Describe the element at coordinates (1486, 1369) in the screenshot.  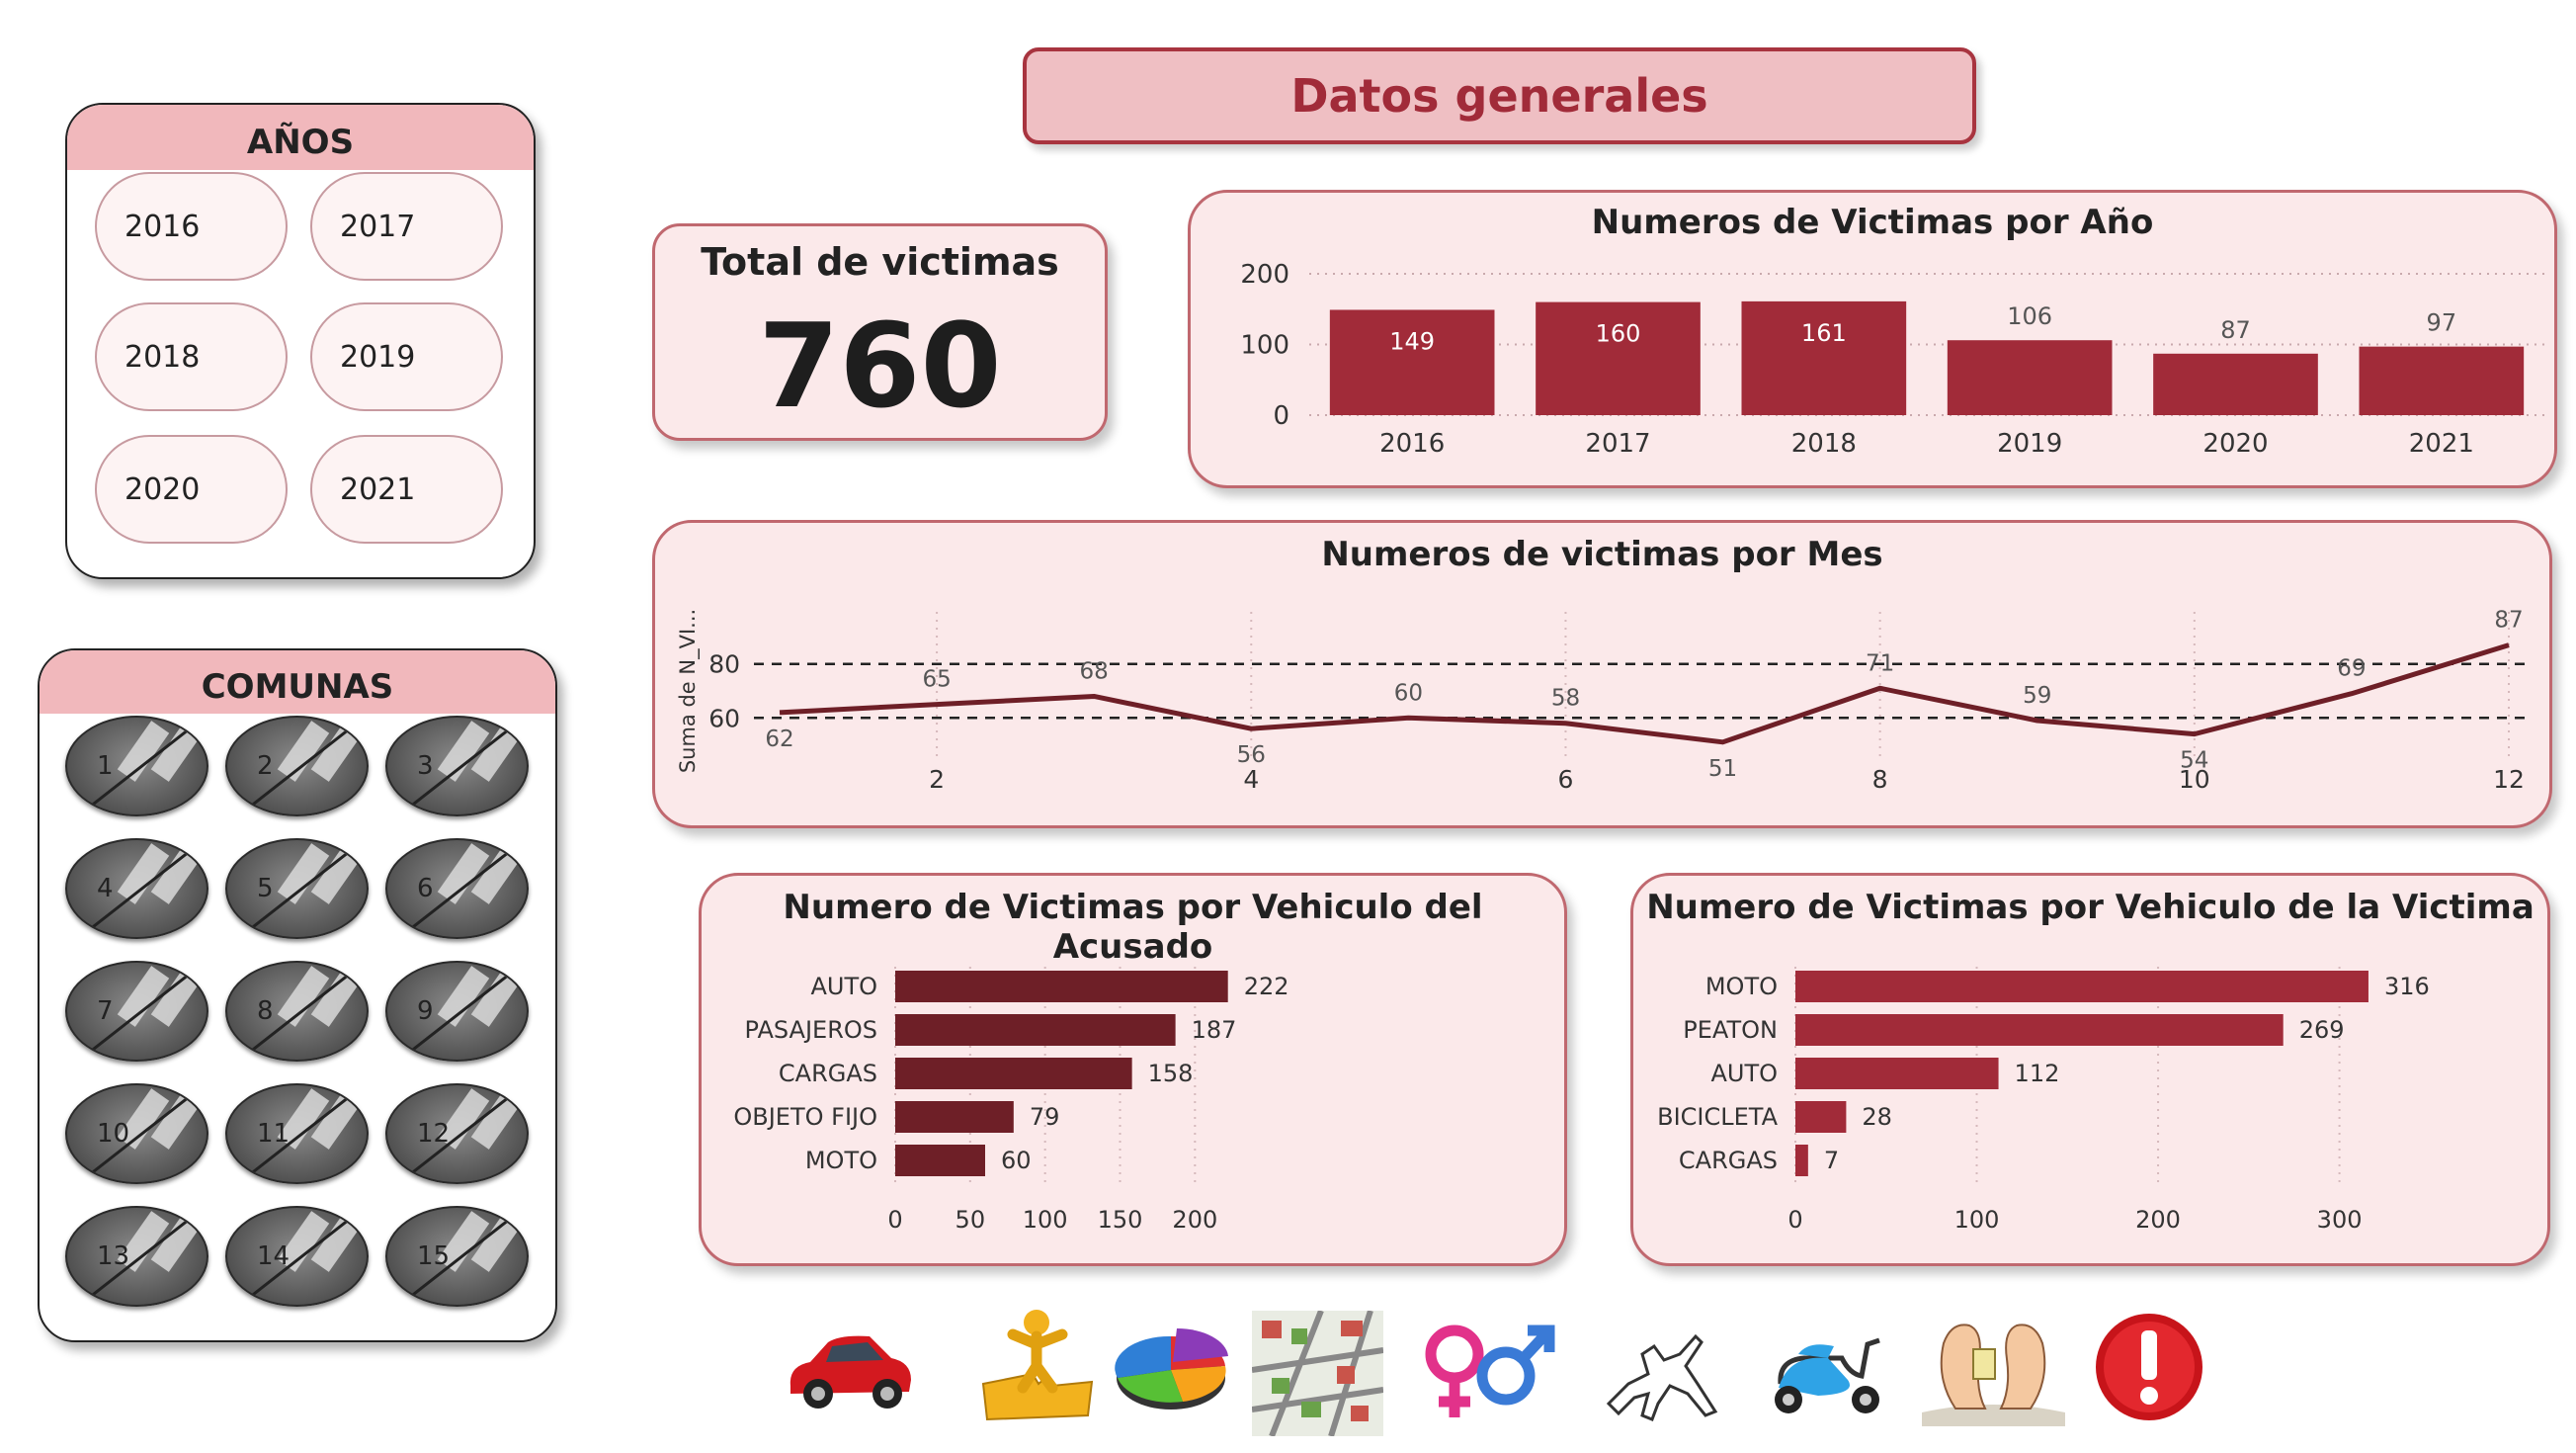
I see `gender-icon` at that location.